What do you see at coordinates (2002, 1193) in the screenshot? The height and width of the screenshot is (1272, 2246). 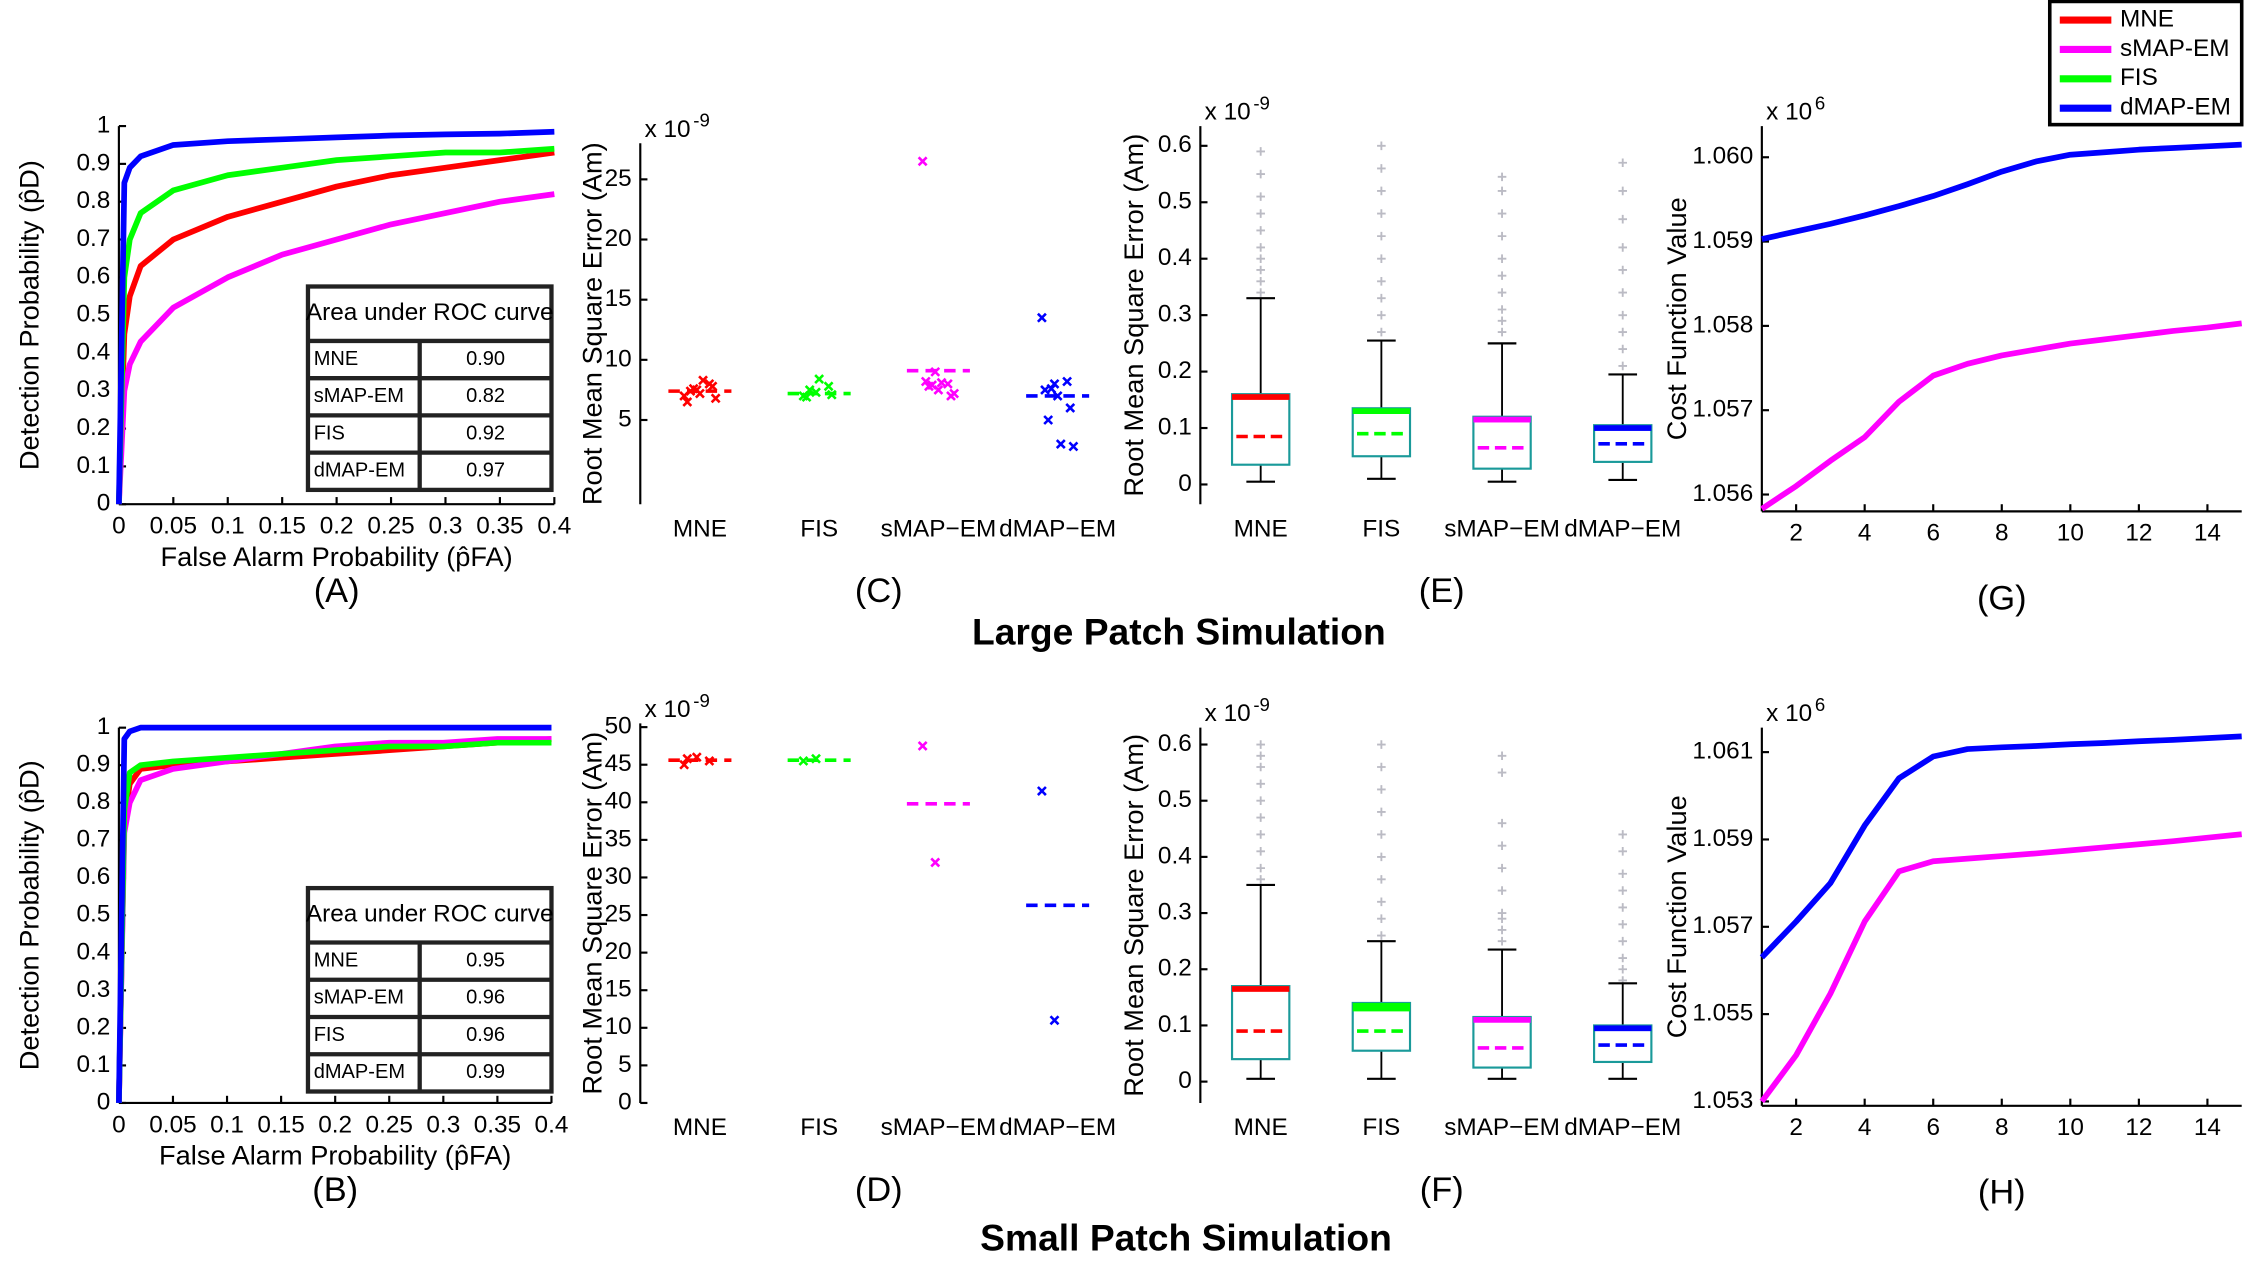 I see `panel-label: (H)` at bounding box center [2002, 1193].